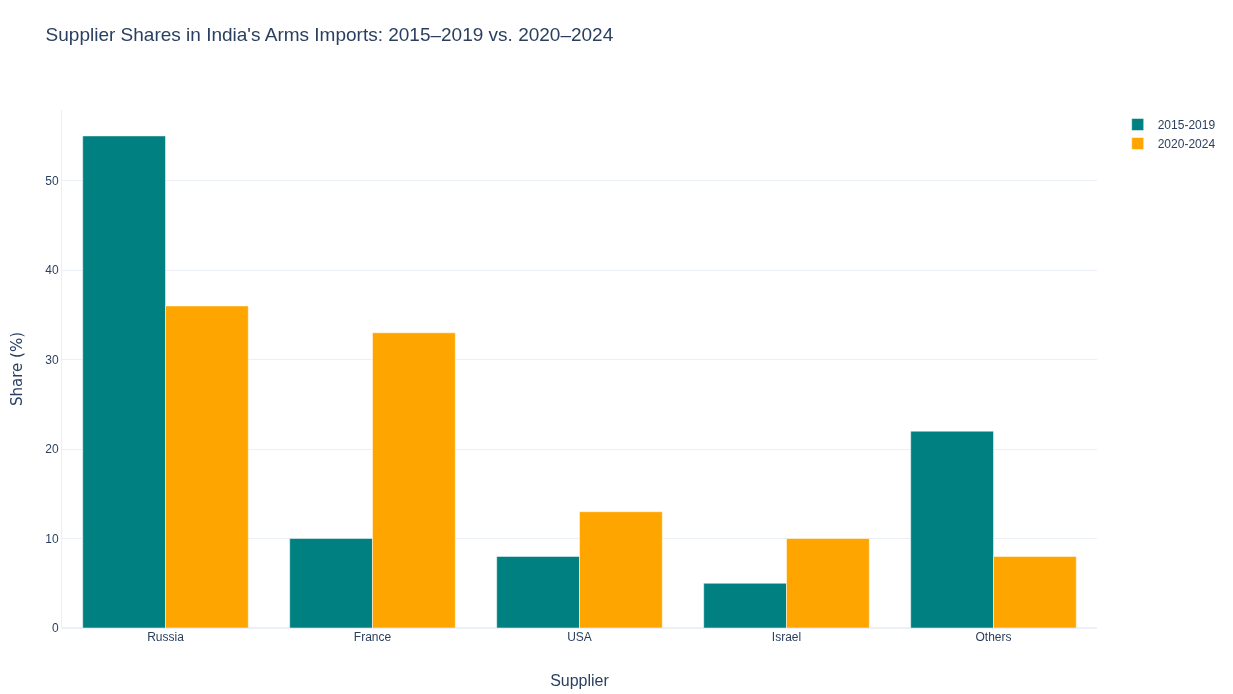 This screenshot has height=694, width=1233. What do you see at coordinates (52, 270) in the screenshot?
I see `y-tick-label: 40` at bounding box center [52, 270].